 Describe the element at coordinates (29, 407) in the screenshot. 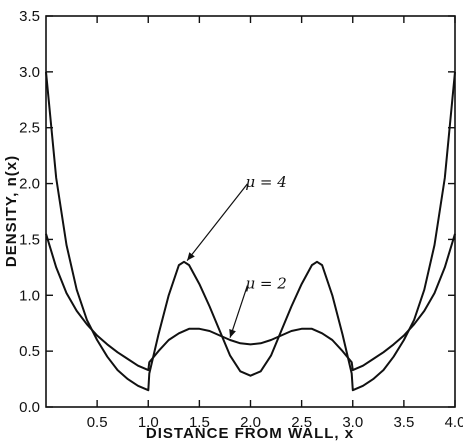

I see `y-tick-label: 0.0` at that location.